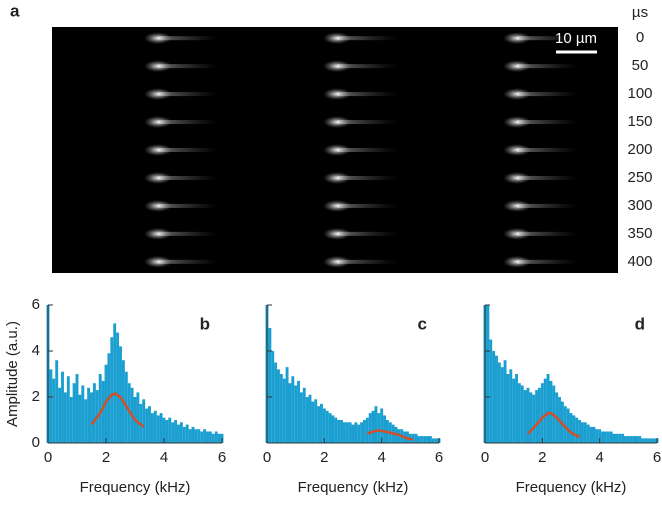 The width and height of the screenshot is (662, 506). I want to click on y-axis-label: Amplitude (a.u.), so click(12, 374).